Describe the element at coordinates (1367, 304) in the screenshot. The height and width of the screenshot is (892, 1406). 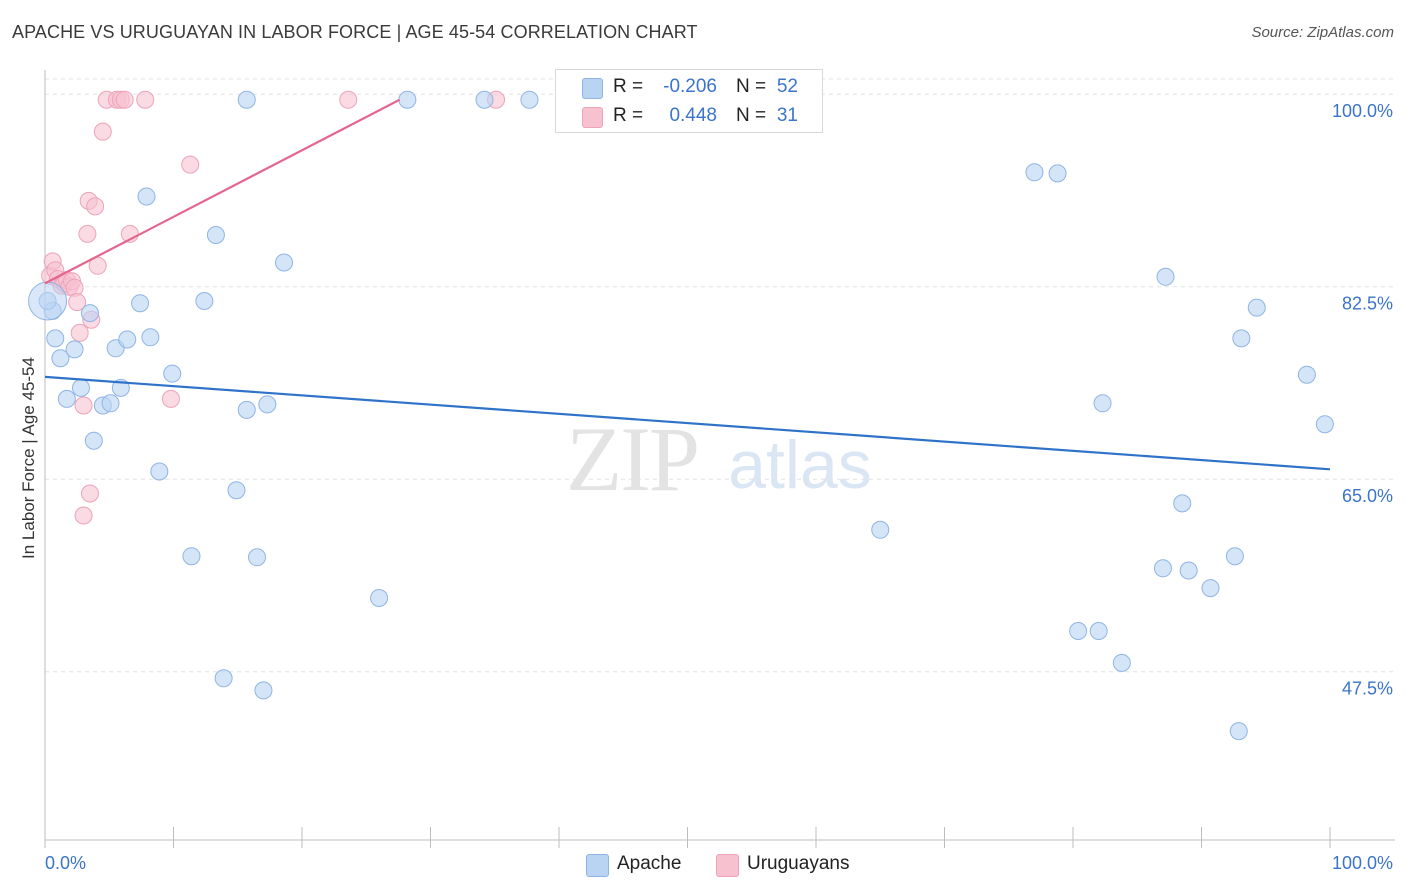
I see `y-tick-label: 82.5%` at that location.